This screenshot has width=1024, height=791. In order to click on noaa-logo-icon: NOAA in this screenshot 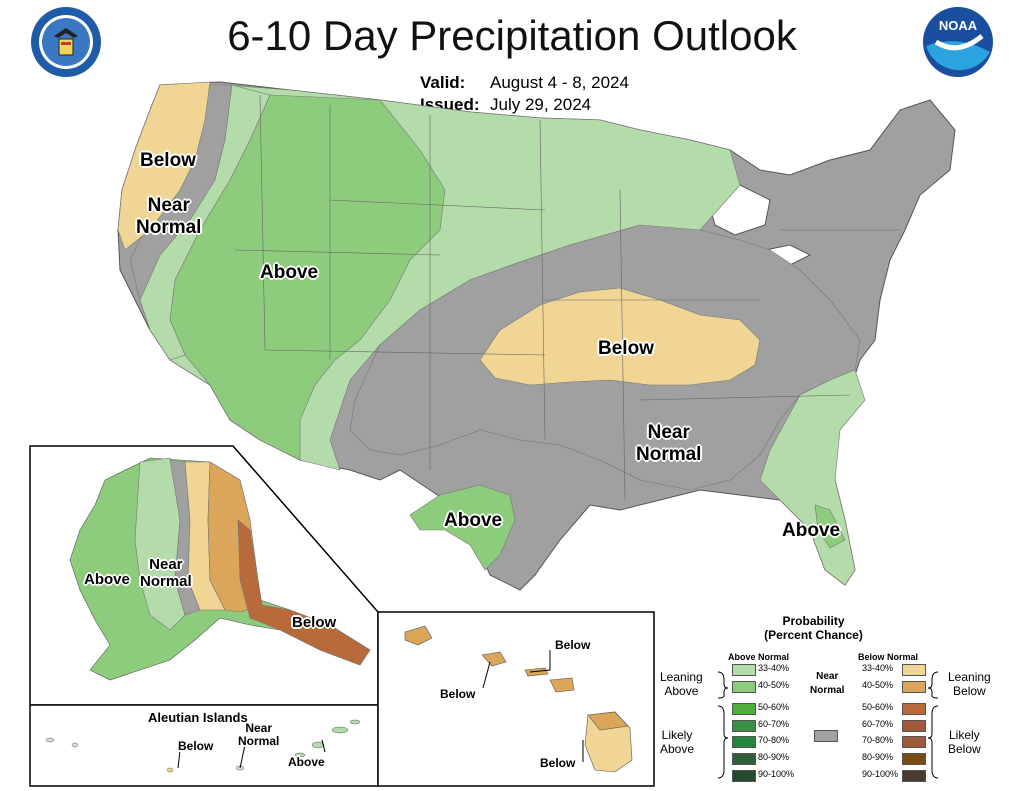, I will do `click(958, 42)`.